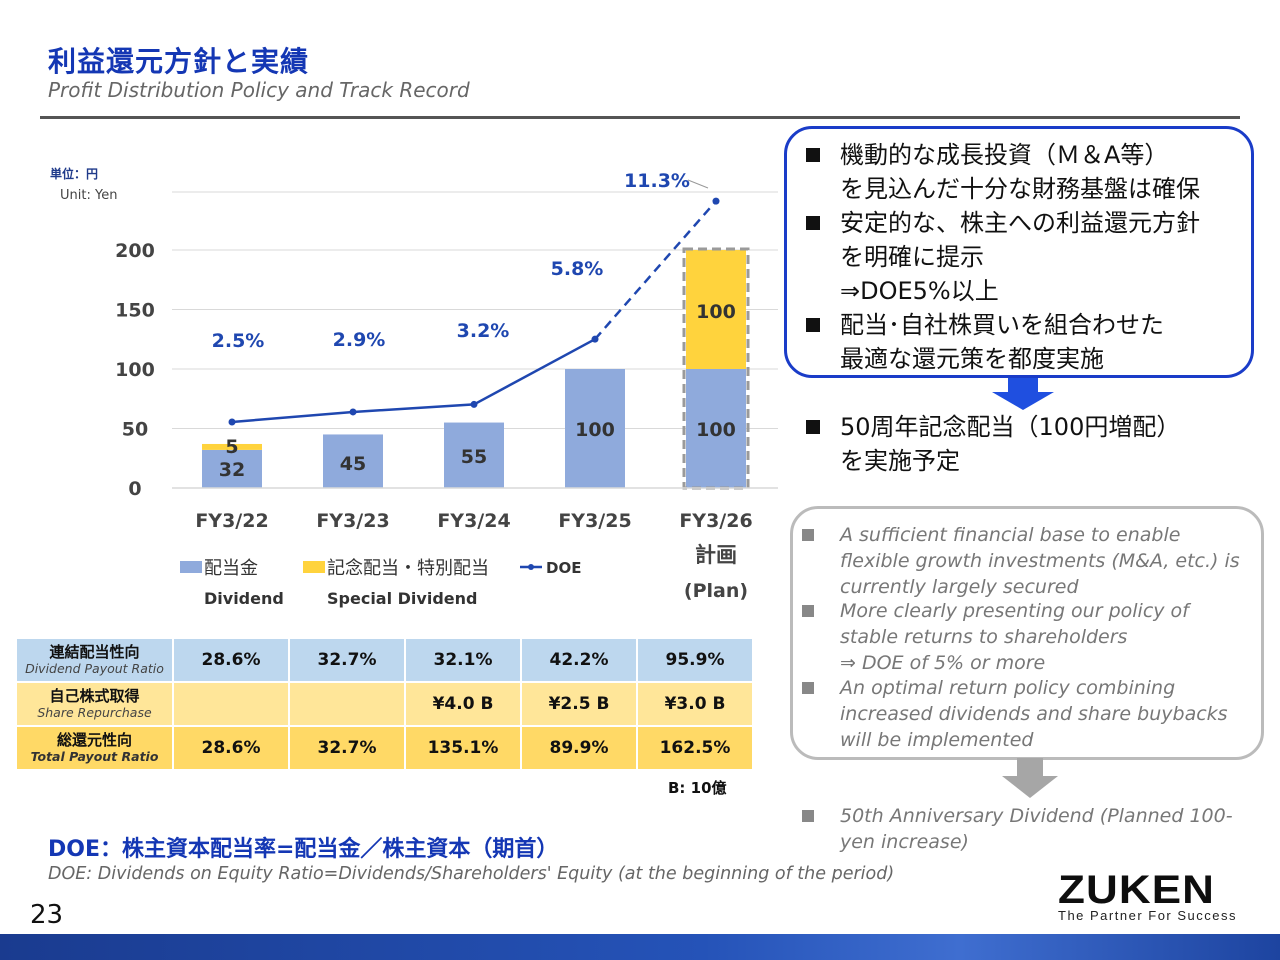 The image size is (1280, 960). Describe the element at coordinates (134, 489) in the screenshot. I see `y-tick-label: 0` at that location.